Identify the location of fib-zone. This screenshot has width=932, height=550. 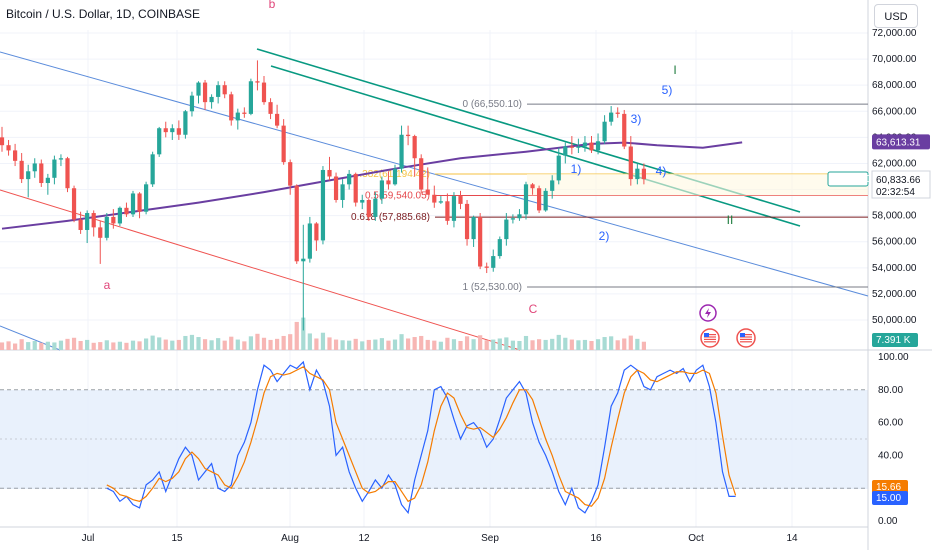
(697, 184).